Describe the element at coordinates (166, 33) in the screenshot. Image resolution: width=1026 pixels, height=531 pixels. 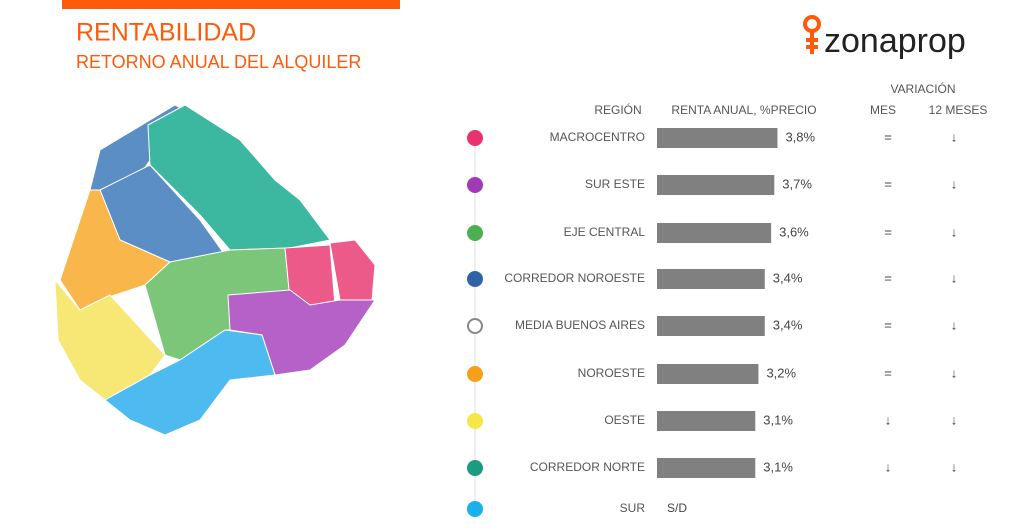
I see `title: RENTABILIDAD` at that location.